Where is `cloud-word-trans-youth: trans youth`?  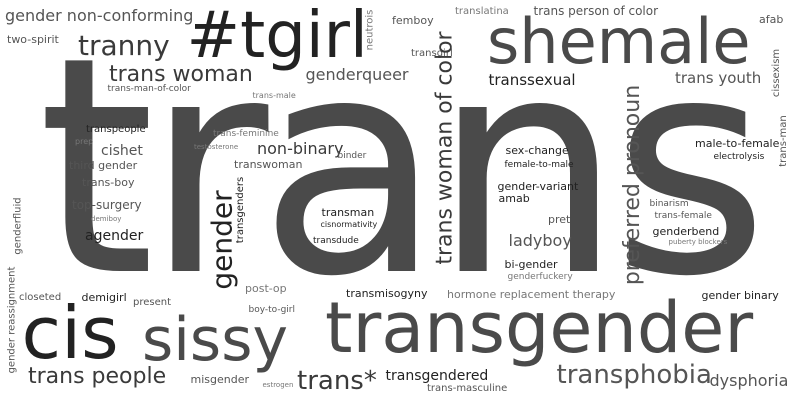
cloud-word-trans-youth: trans youth is located at coordinates (718, 77).